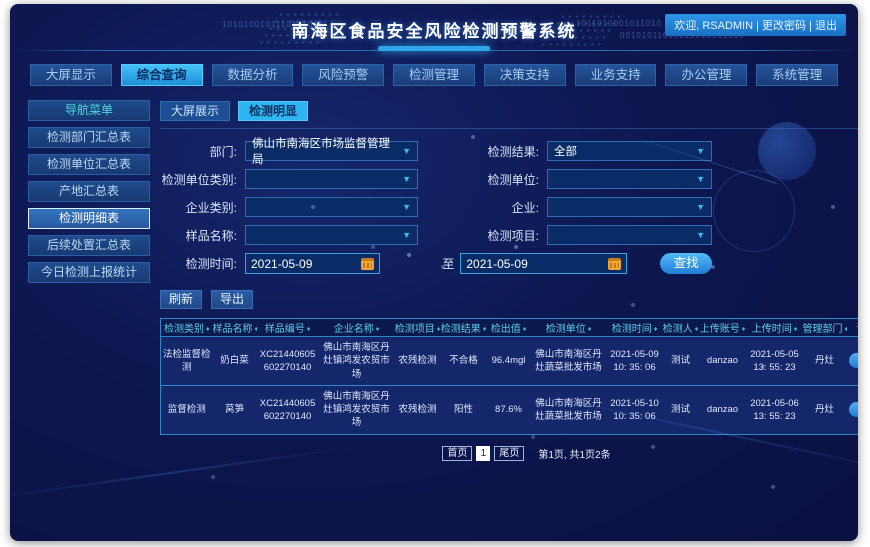 The width and height of the screenshot is (870, 547). What do you see at coordinates (195, 111) in the screenshot?
I see `tab-screen-show: 大屏展示` at bounding box center [195, 111].